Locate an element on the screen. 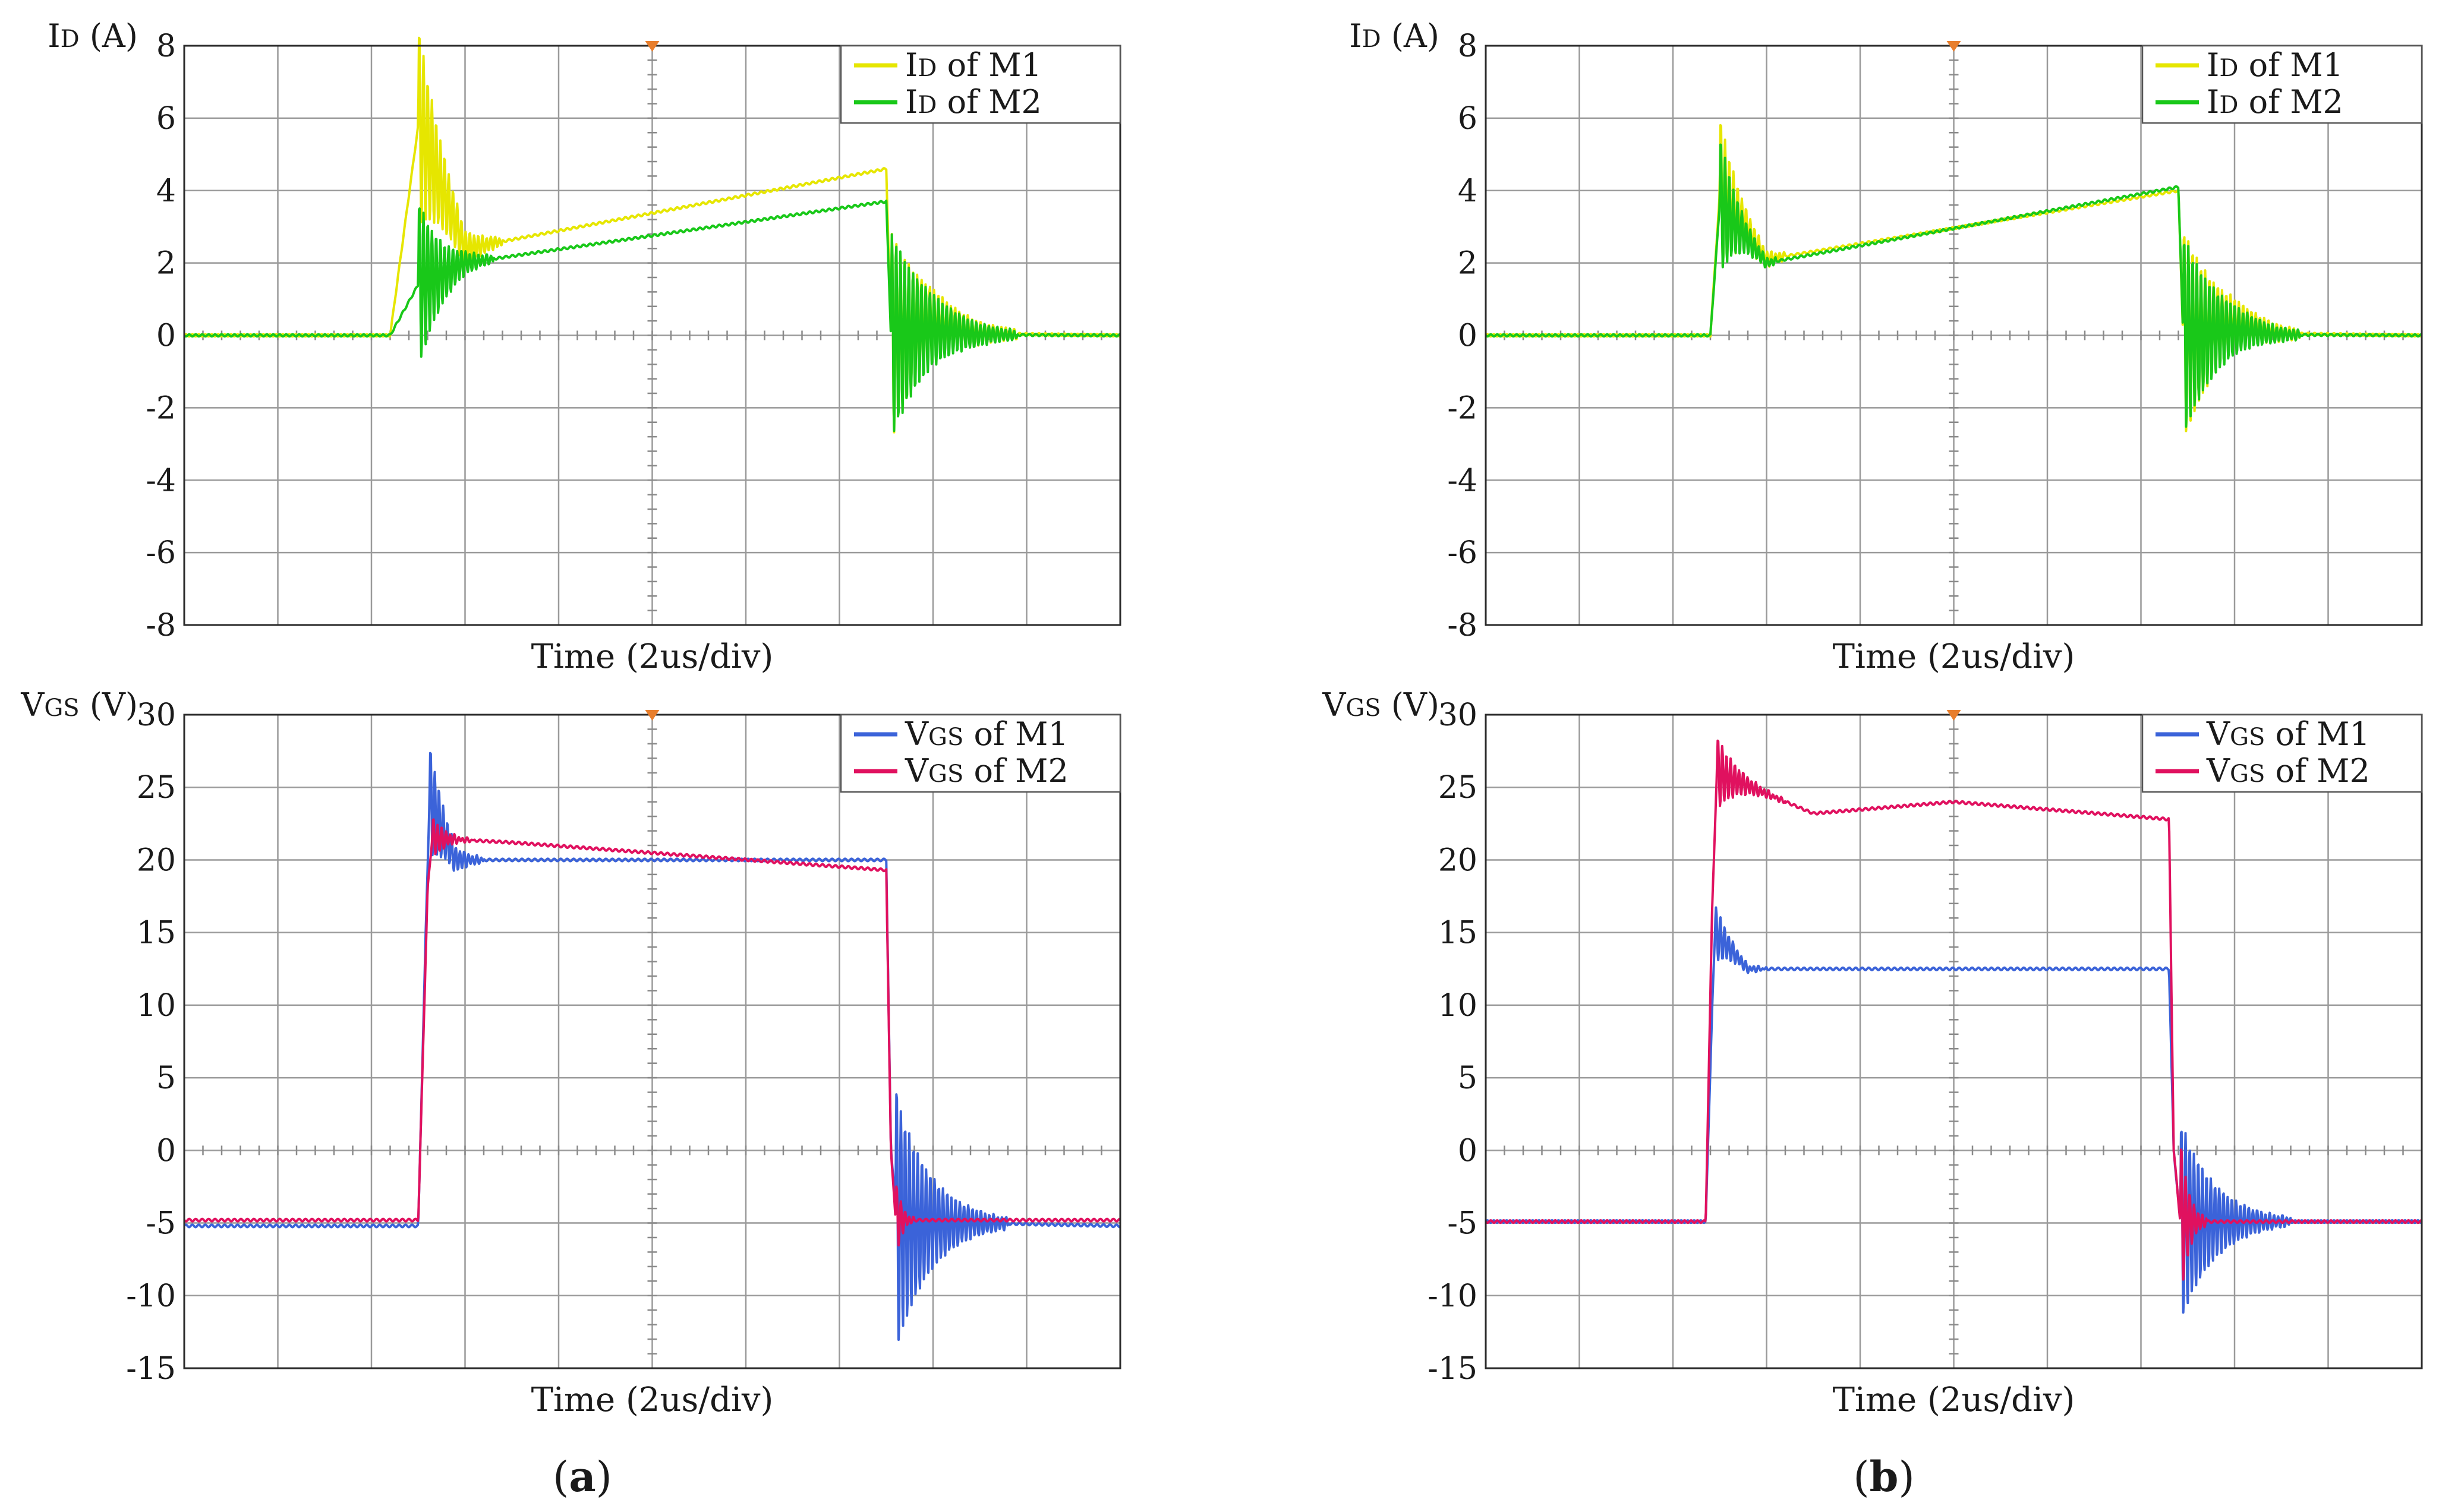 Image resolution: width=2439 pixels, height=1512 pixels. caption-b: (b) is located at coordinates (1884, 1477).